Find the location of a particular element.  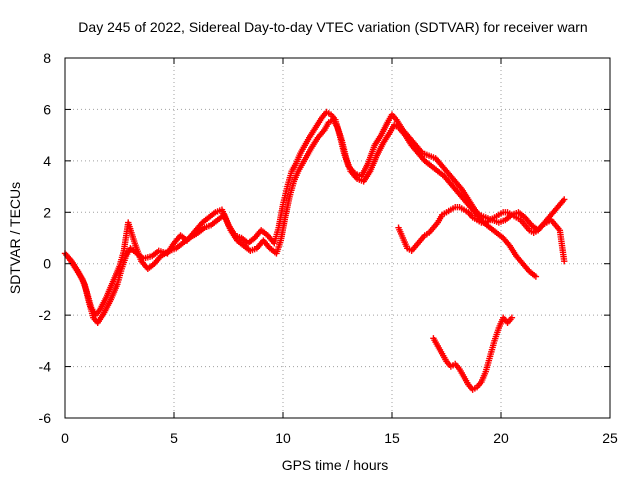

x-tick-label: 25 is located at coordinates (610, 438).